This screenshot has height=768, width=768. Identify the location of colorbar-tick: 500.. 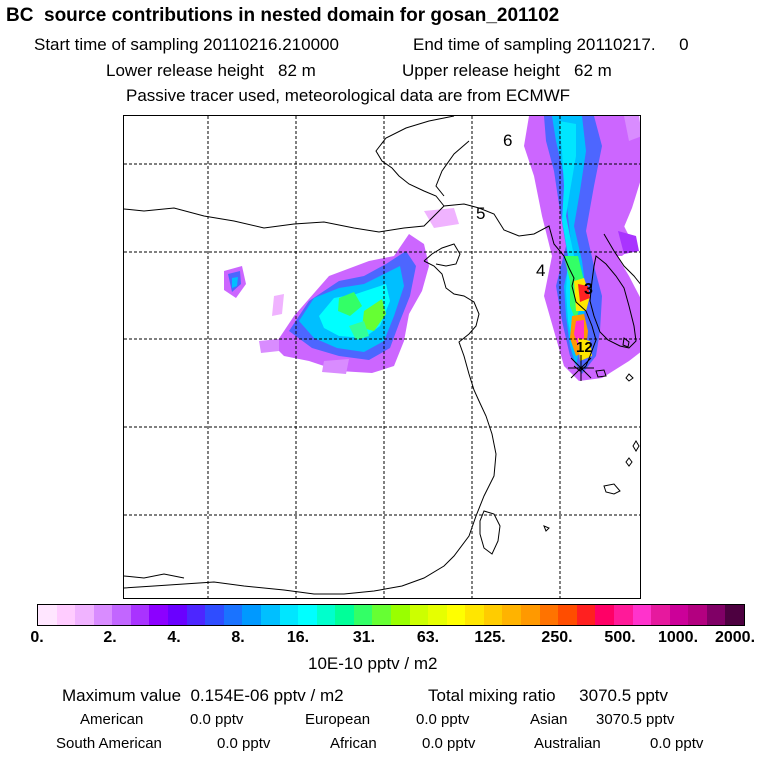
(620, 637).